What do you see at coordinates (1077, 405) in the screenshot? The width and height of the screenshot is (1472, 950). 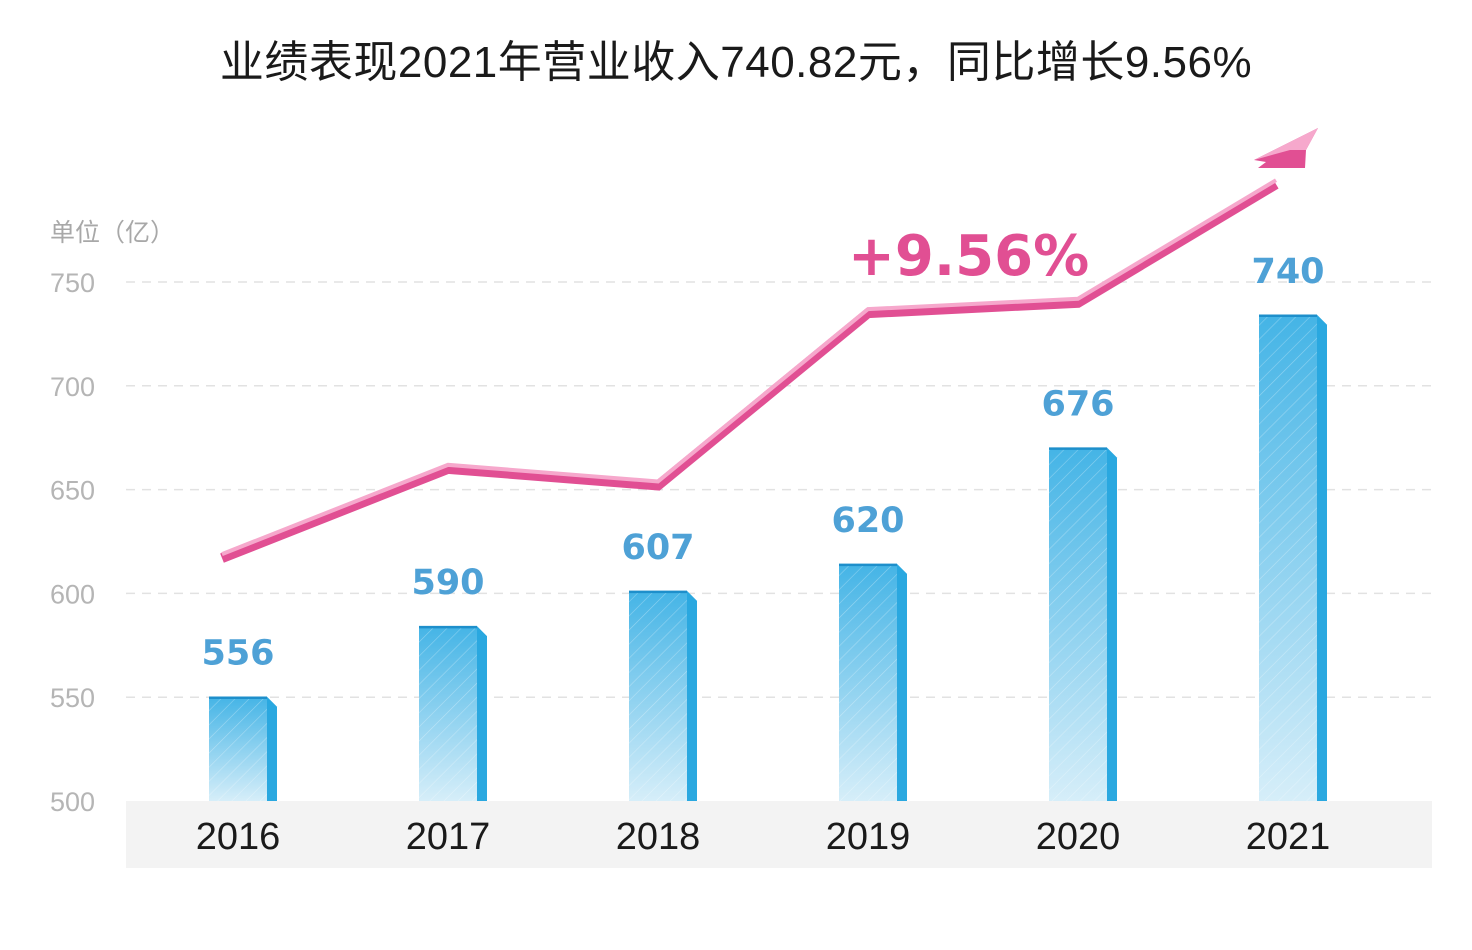 I see `value-label: 676` at bounding box center [1077, 405].